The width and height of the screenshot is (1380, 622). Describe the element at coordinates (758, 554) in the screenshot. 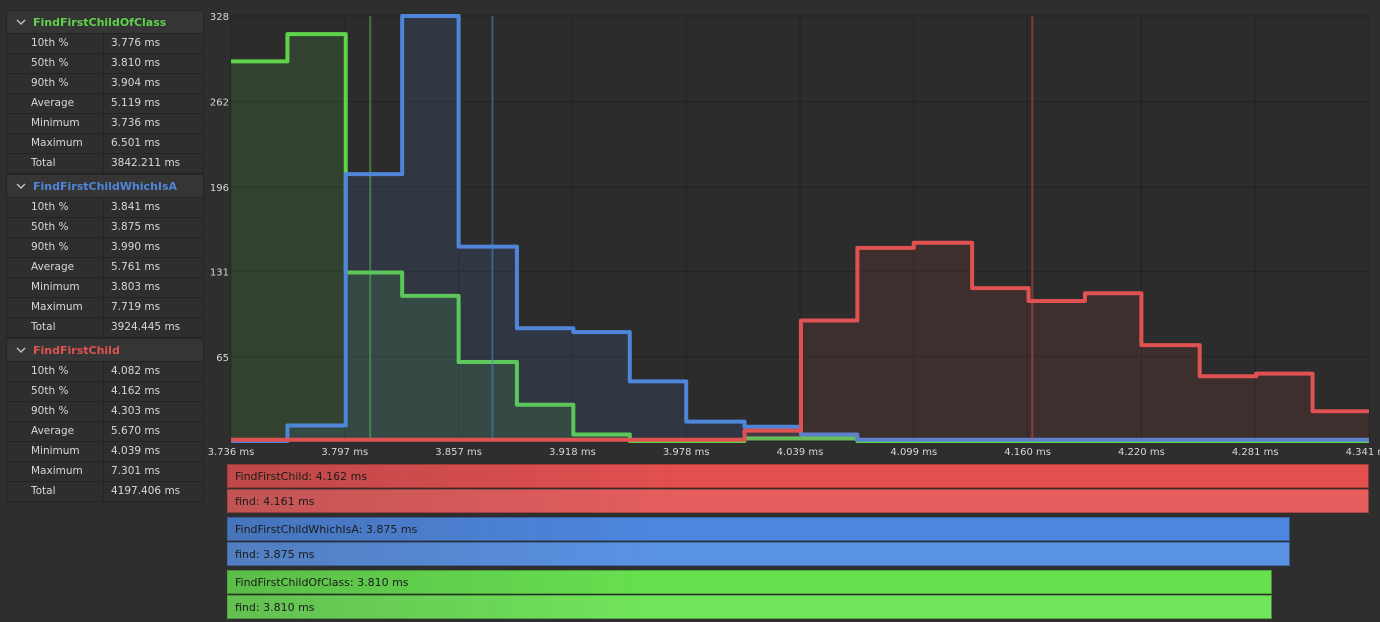

I see `timing-bar: find: 3.875 ms` at that location.